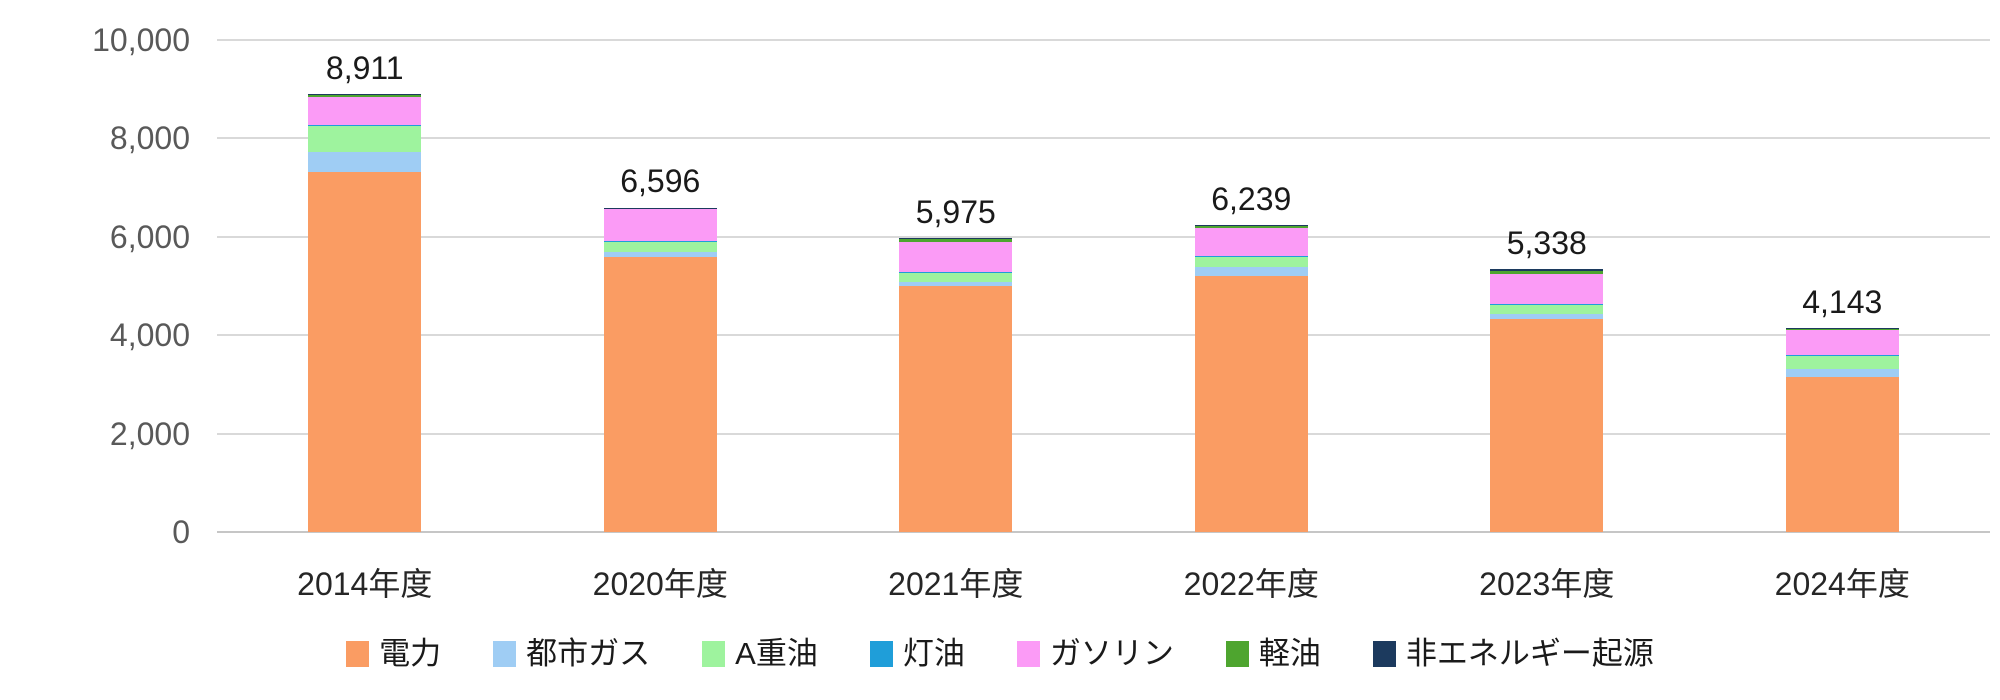 The image size is (2000, 700). Describe the element at coordinates (365, 584) in the screenshot. I see `x-axis-label-2014: 2014年度` at that location.